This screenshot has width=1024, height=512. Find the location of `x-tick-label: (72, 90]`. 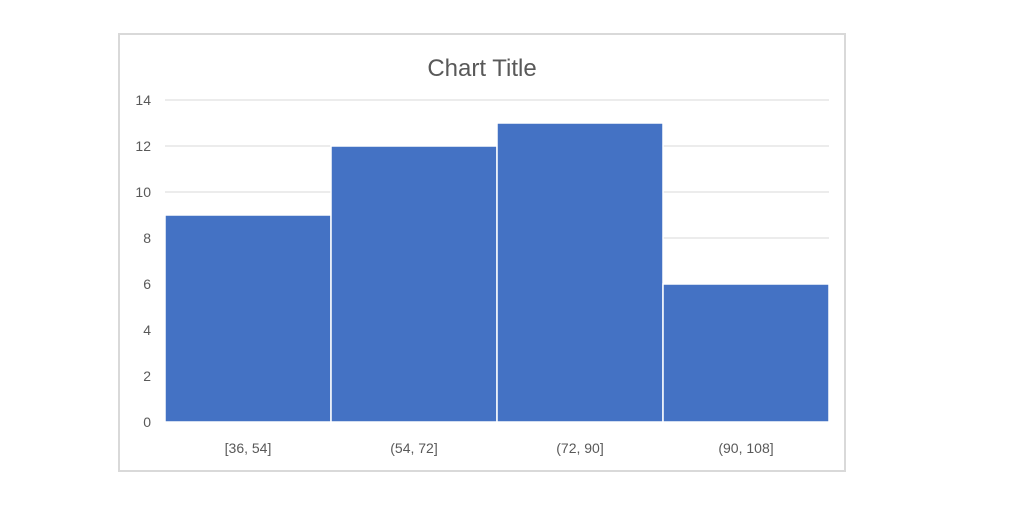

x-tick-label: (72, 90] is located at coordinates (579, 448).